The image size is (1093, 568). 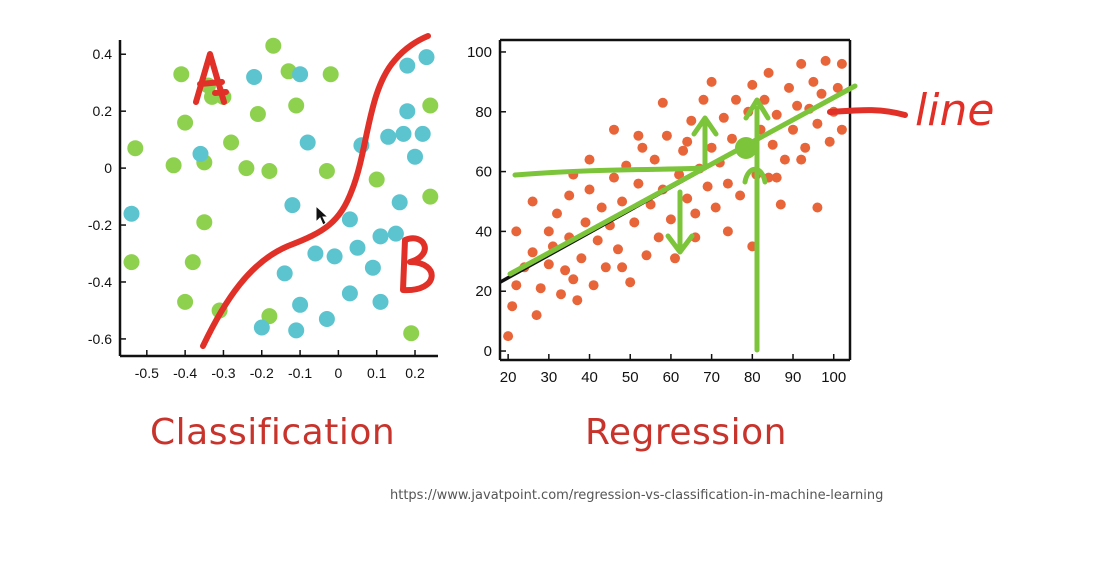 I want to click on green-prediction-point, so click(x=746, y=148).